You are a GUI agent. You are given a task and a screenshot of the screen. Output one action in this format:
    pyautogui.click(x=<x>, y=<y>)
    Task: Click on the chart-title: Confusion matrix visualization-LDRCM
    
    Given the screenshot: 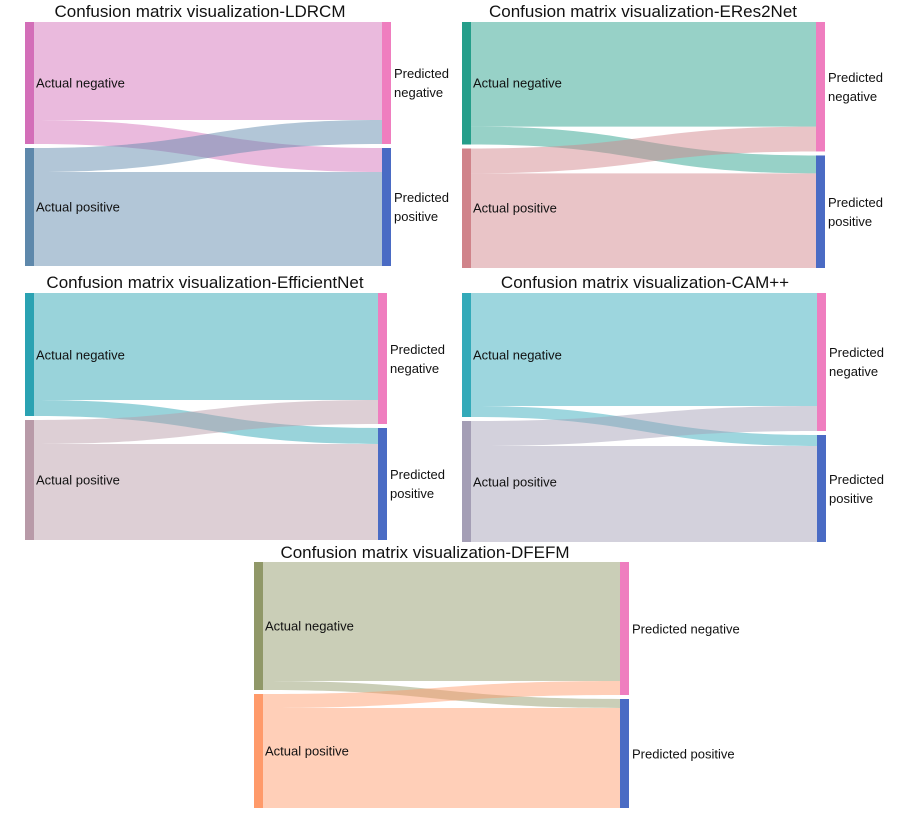 What is the action you would take?
    pyautogui.click(x=200, y=11)
    